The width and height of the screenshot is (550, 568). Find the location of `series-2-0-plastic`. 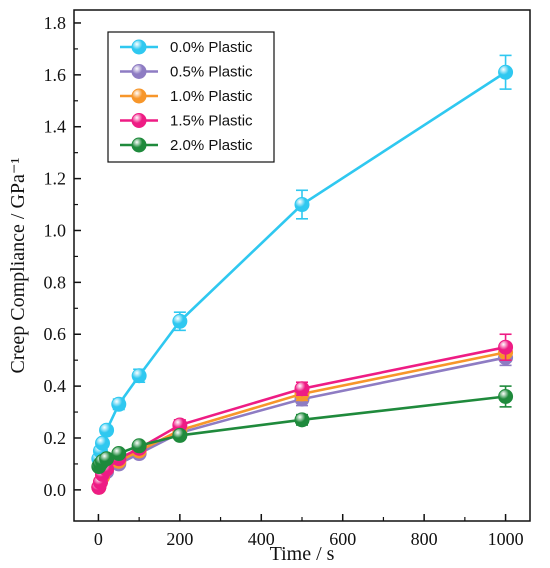

series-2-0-plastic is located at coordinates (302, 430).